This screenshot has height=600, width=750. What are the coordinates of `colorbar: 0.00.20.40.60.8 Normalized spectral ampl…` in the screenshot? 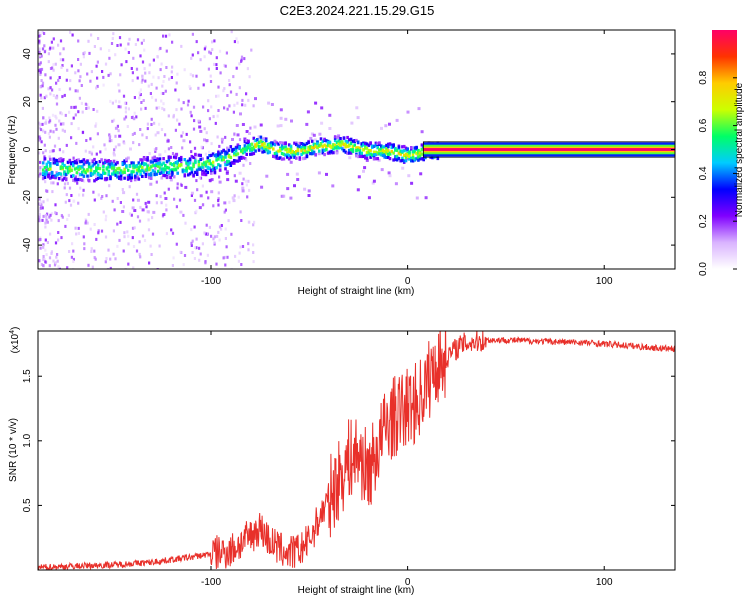 It's located at (721, 153).